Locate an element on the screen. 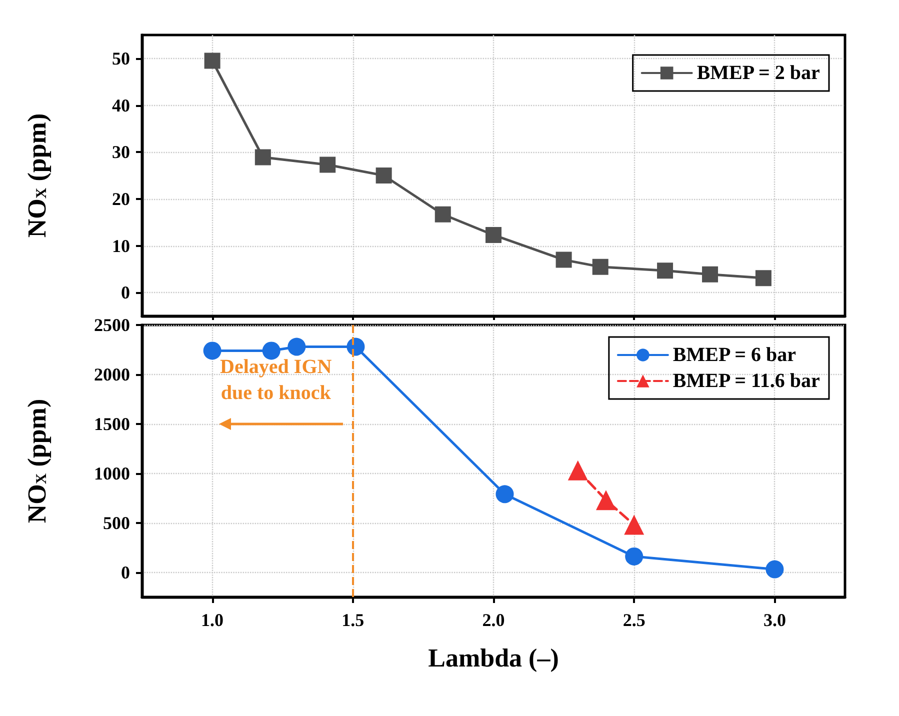 The height and width of the screenshot is (716, 899). y-tick-label: 10 is located at coordinates (121, 246).